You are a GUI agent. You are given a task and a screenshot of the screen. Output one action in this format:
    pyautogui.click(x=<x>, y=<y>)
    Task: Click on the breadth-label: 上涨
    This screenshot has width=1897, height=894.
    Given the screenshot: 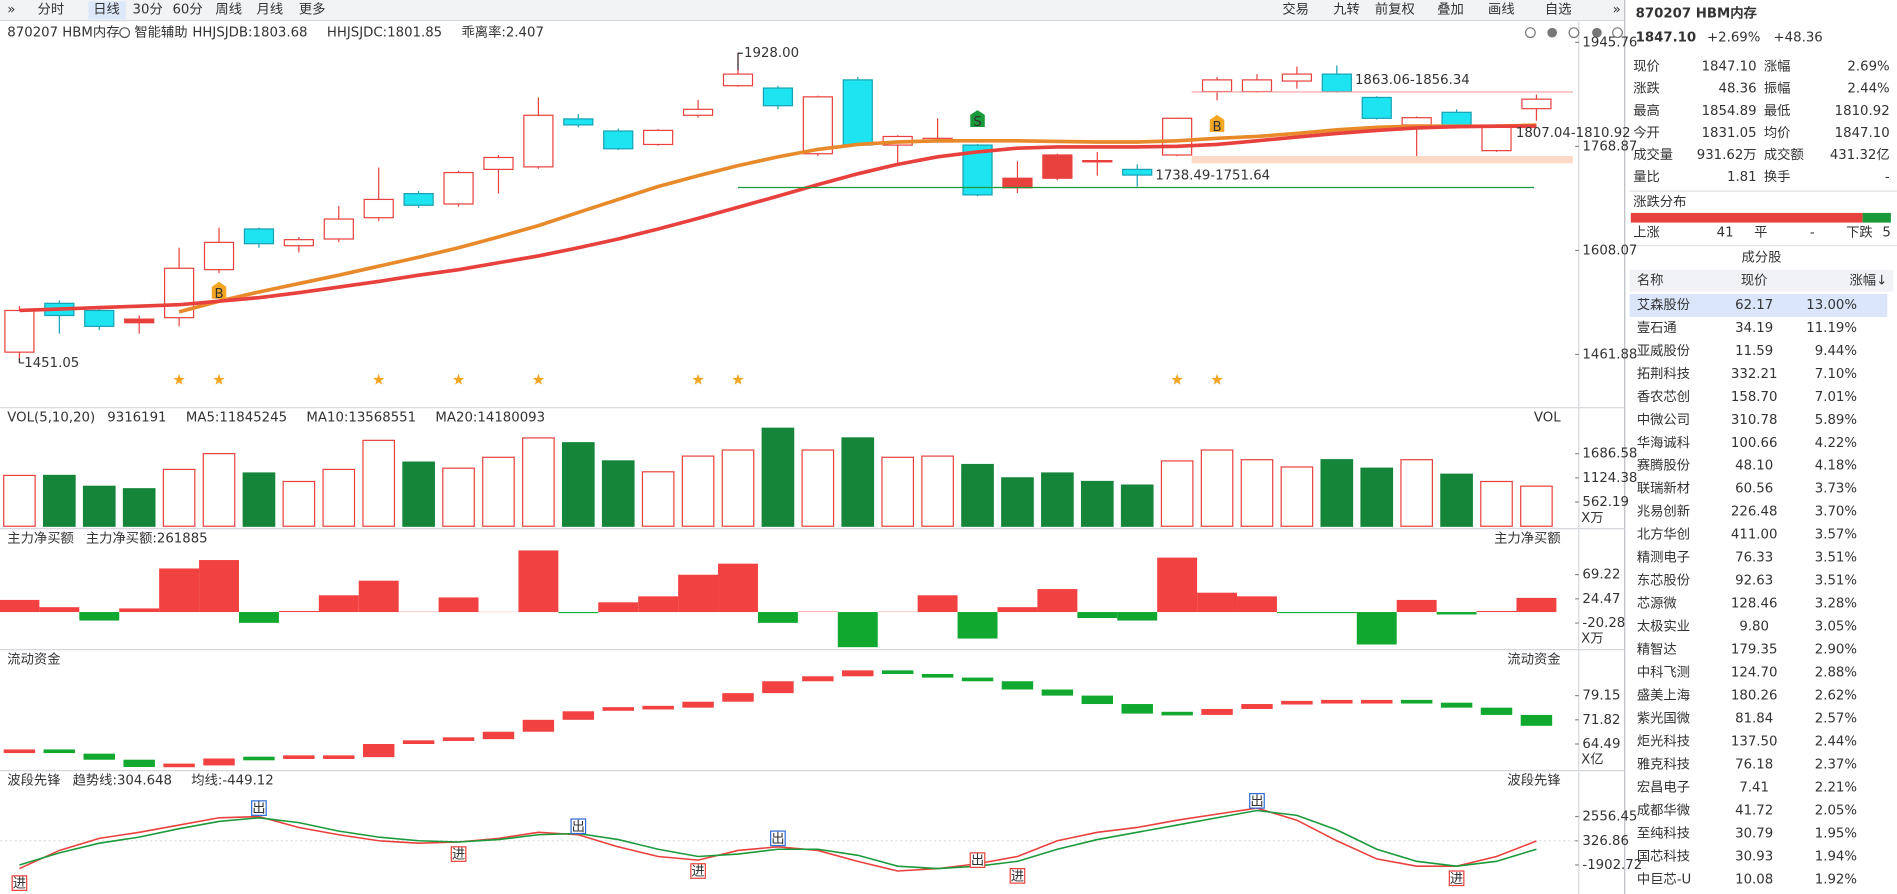 What is the action you would take?
    pyautogui.click(x=1646, y=232)
    